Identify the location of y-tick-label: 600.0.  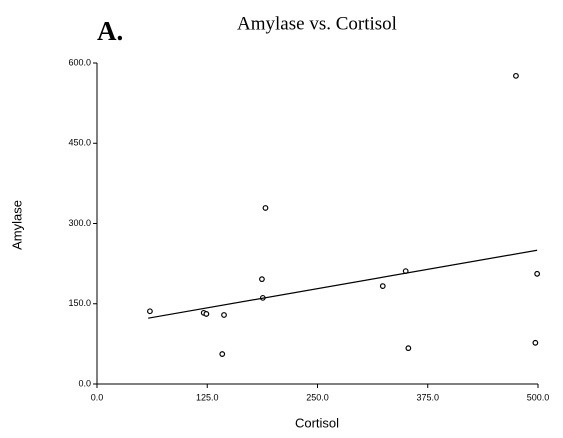
(79, 62).